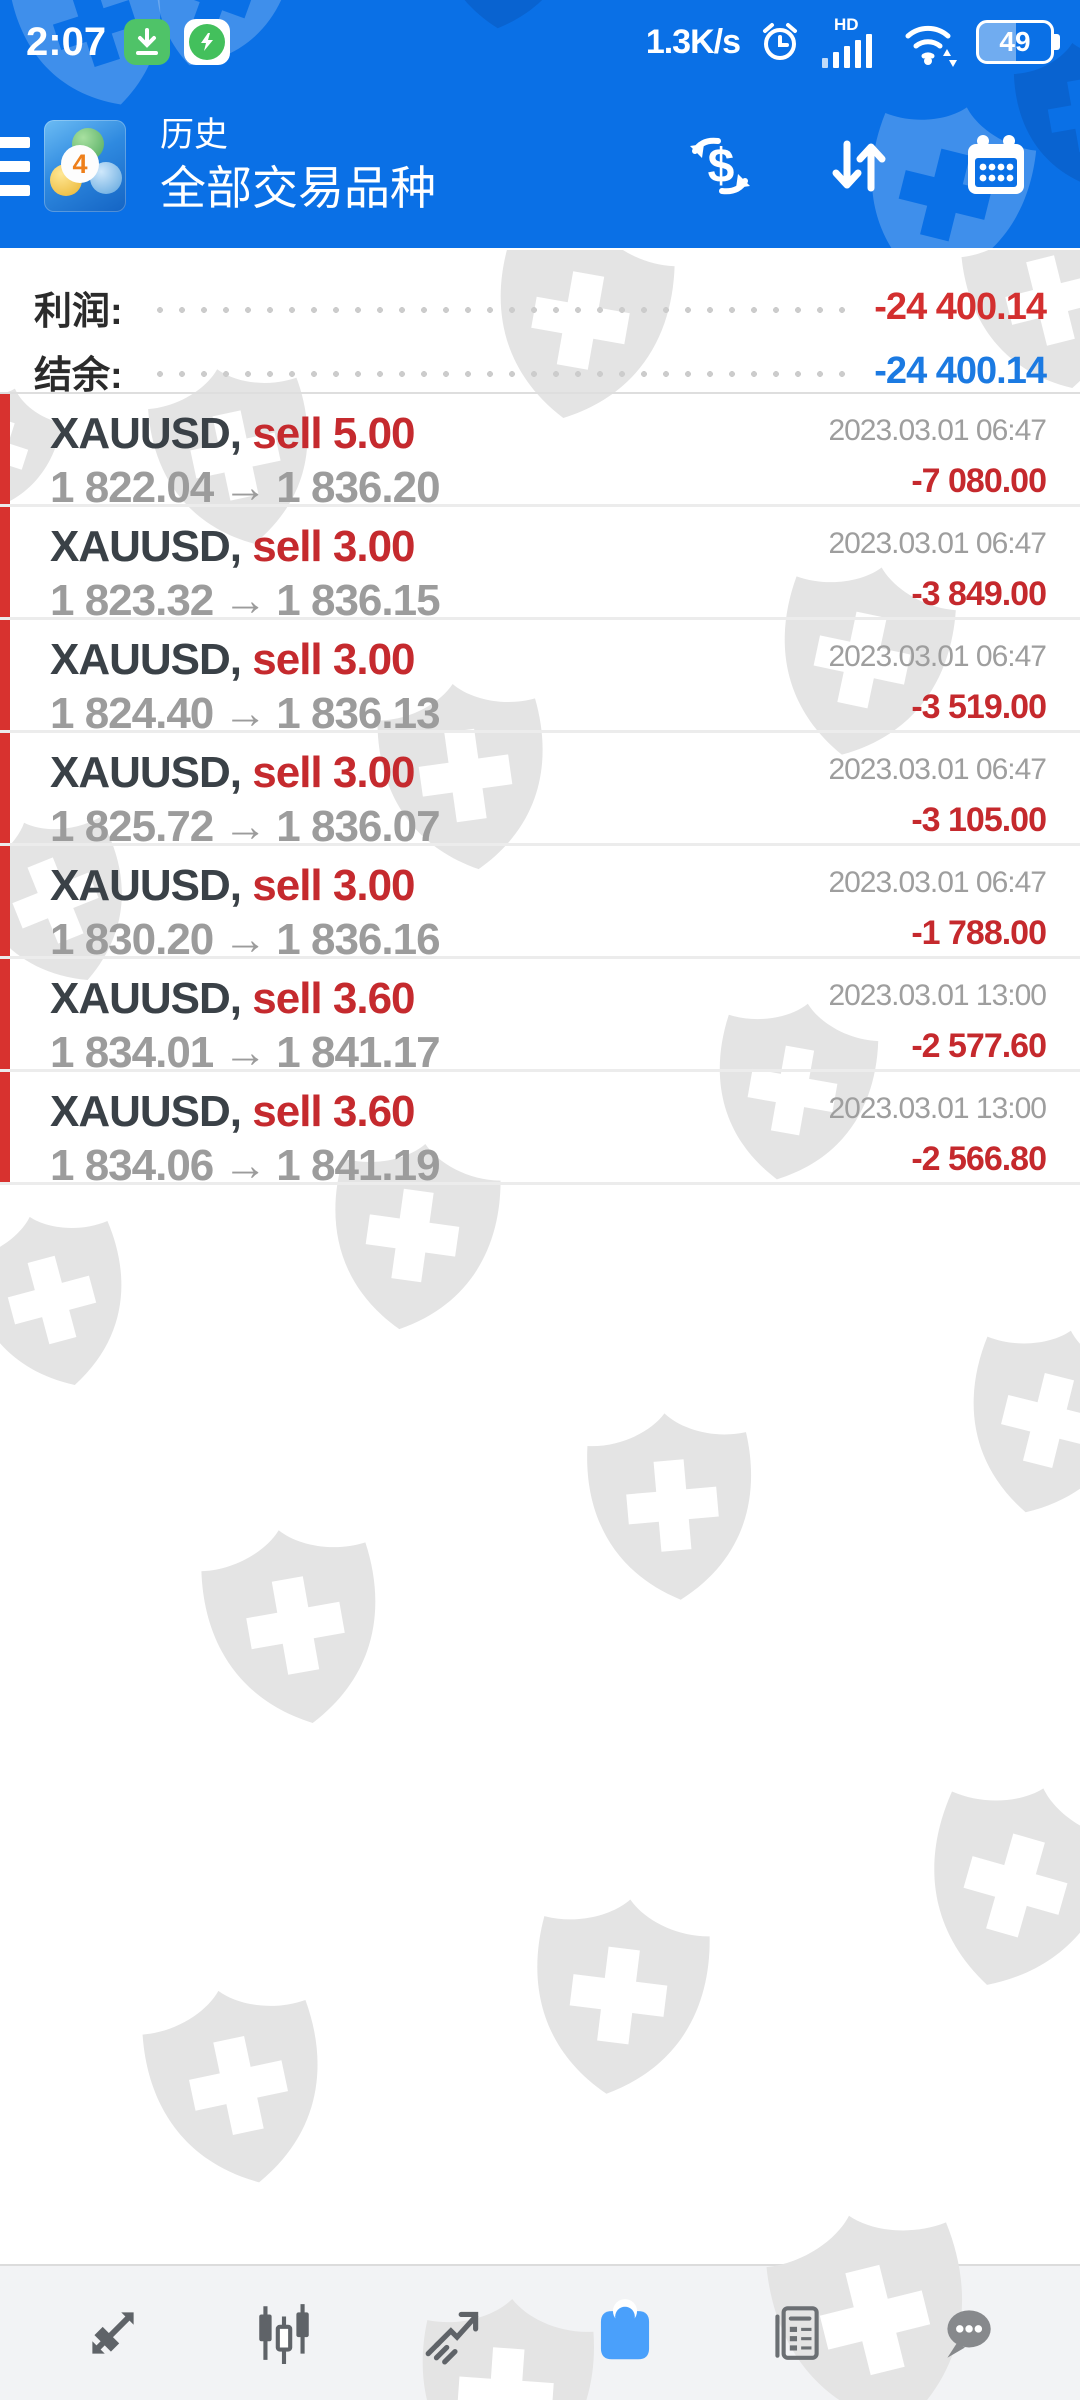 The image size is (1080, 2400). Describe the element at coordinates (358, 487) in the screenshot. I see `close-price: 1 836.20` at that location.